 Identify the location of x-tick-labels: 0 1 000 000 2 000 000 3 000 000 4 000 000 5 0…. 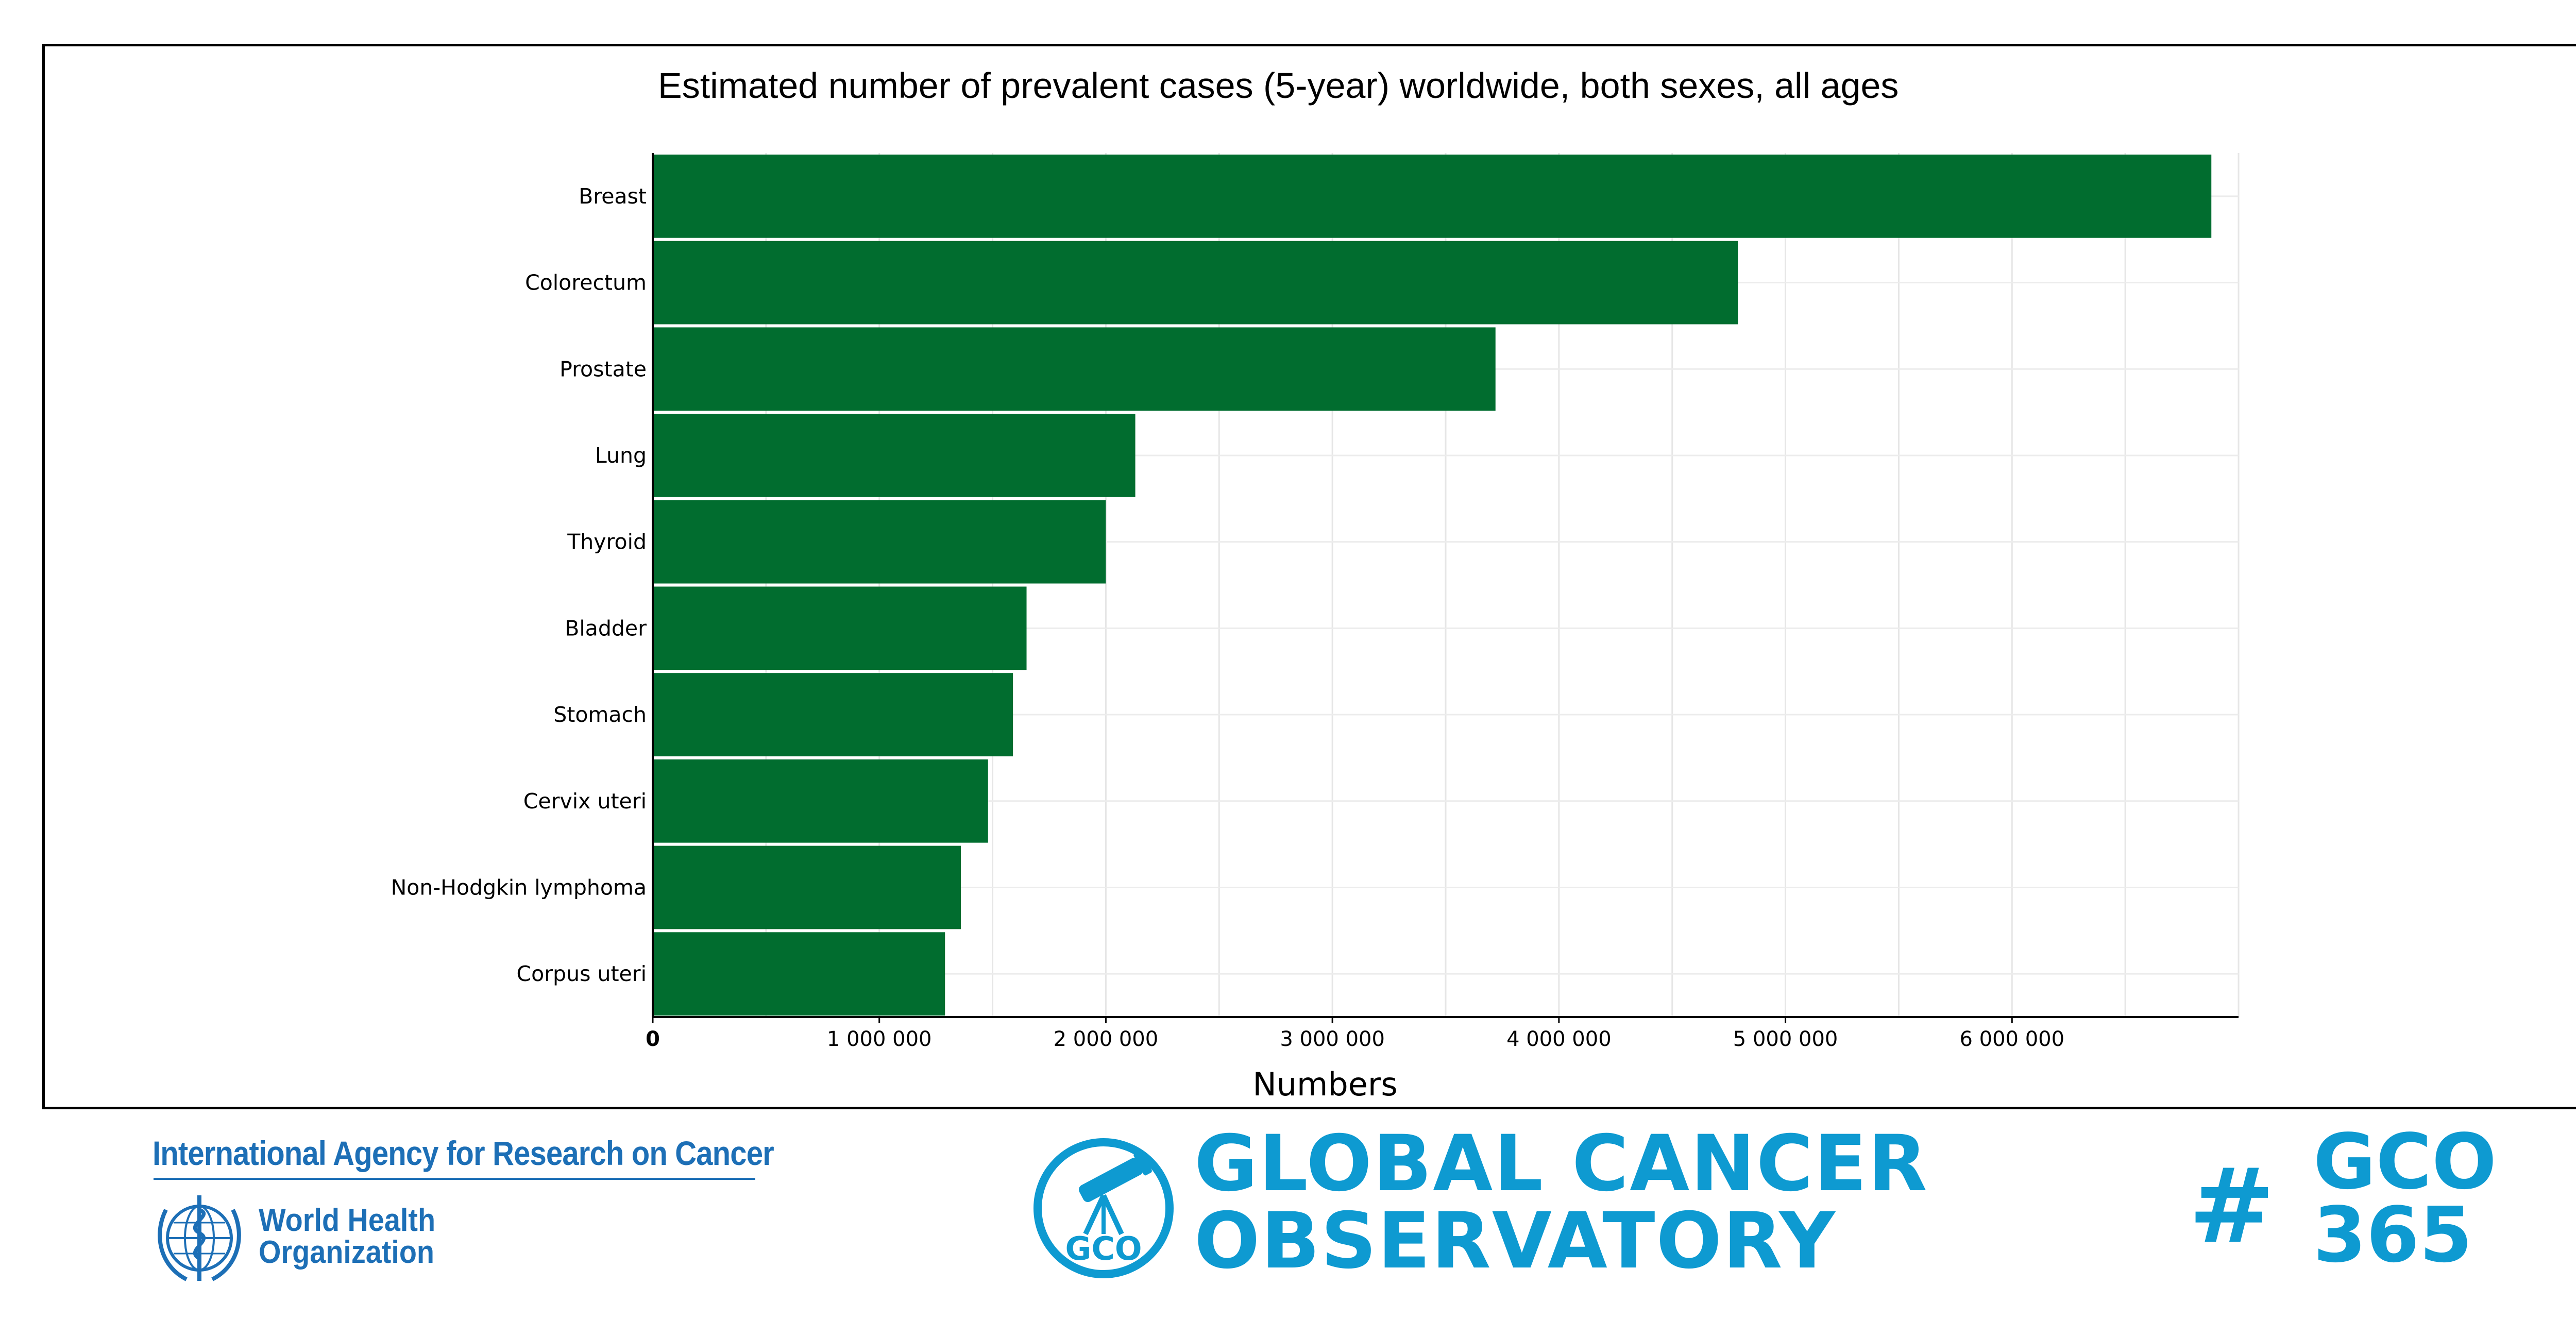
(1355, 1039).